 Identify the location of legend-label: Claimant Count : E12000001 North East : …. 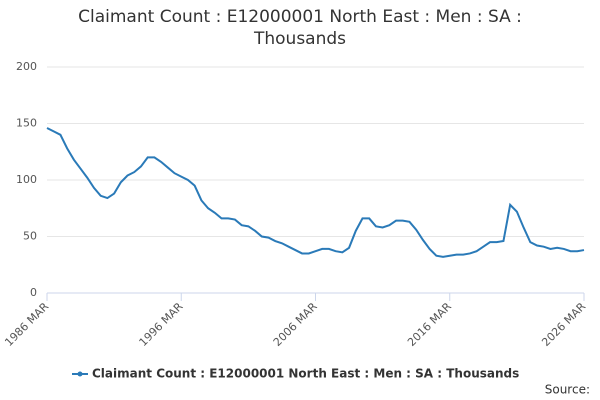
(305, 374).